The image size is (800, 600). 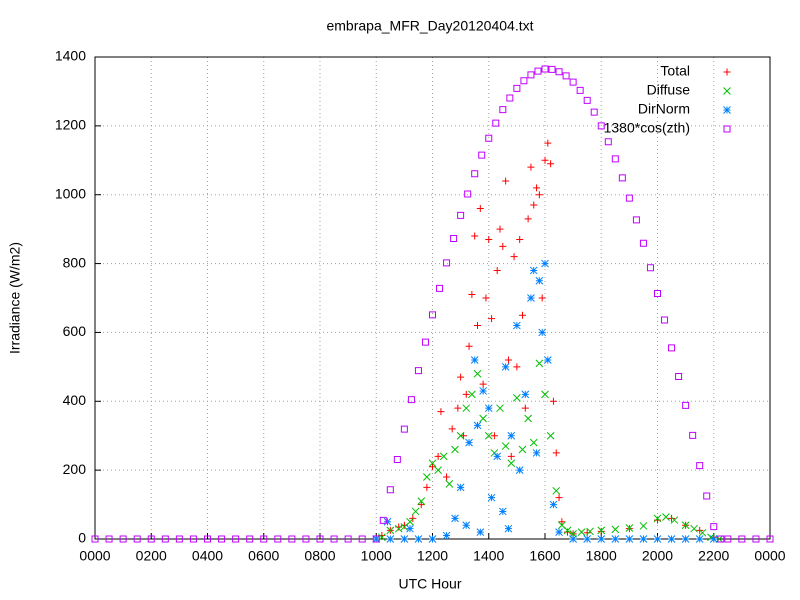 What do you see at coordinates (263, 556) in the screenshot?
I see `x-tick-label: 0600` at bounding box center [263, 556].